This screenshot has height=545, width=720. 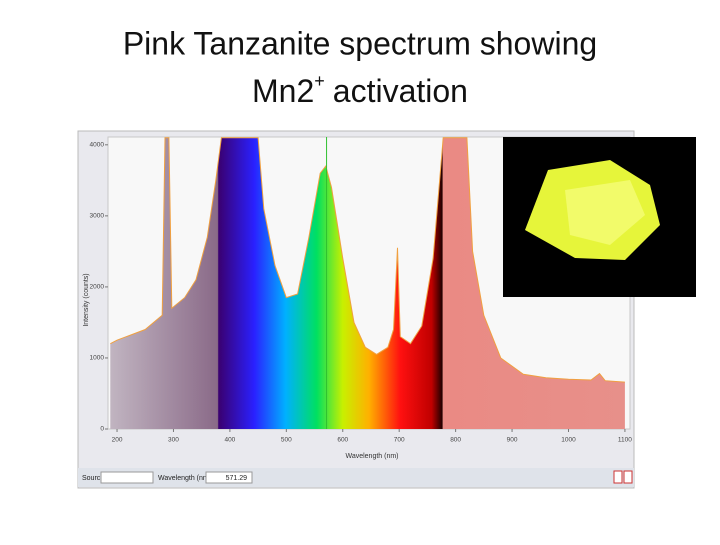 What do you see at coordinates (605, 212) in the screenshot?
I see `photo-crystal-highlight` at bounding box center [605, 212].